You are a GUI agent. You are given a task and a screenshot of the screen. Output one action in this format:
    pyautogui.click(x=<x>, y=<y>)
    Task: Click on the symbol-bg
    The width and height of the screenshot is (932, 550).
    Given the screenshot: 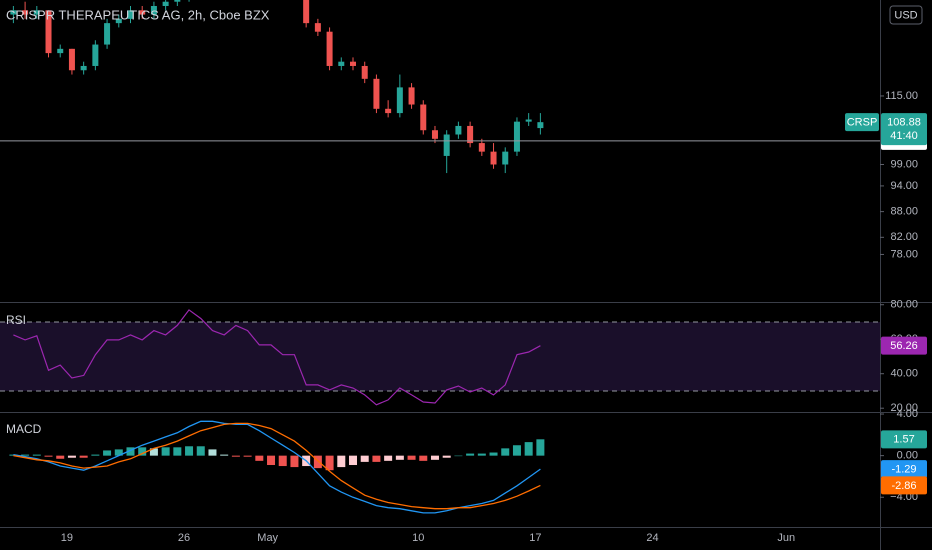 What is the action you would take?
    pyautogui.click(x=862, y=122)
    